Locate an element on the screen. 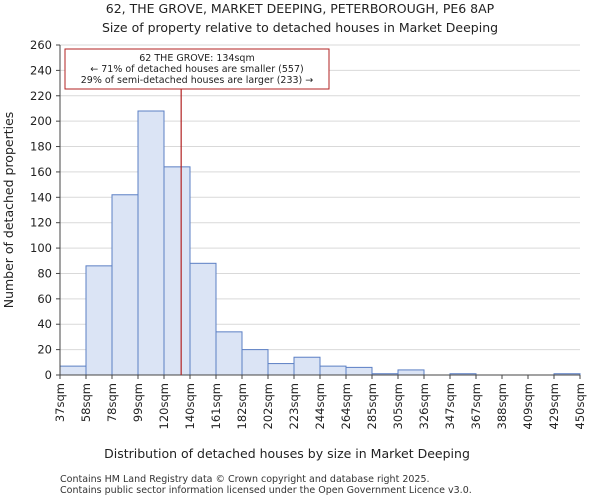 This screenshot has height=500, width=600. x-tick-label: 326sqm is located at coordinates (424, 406).